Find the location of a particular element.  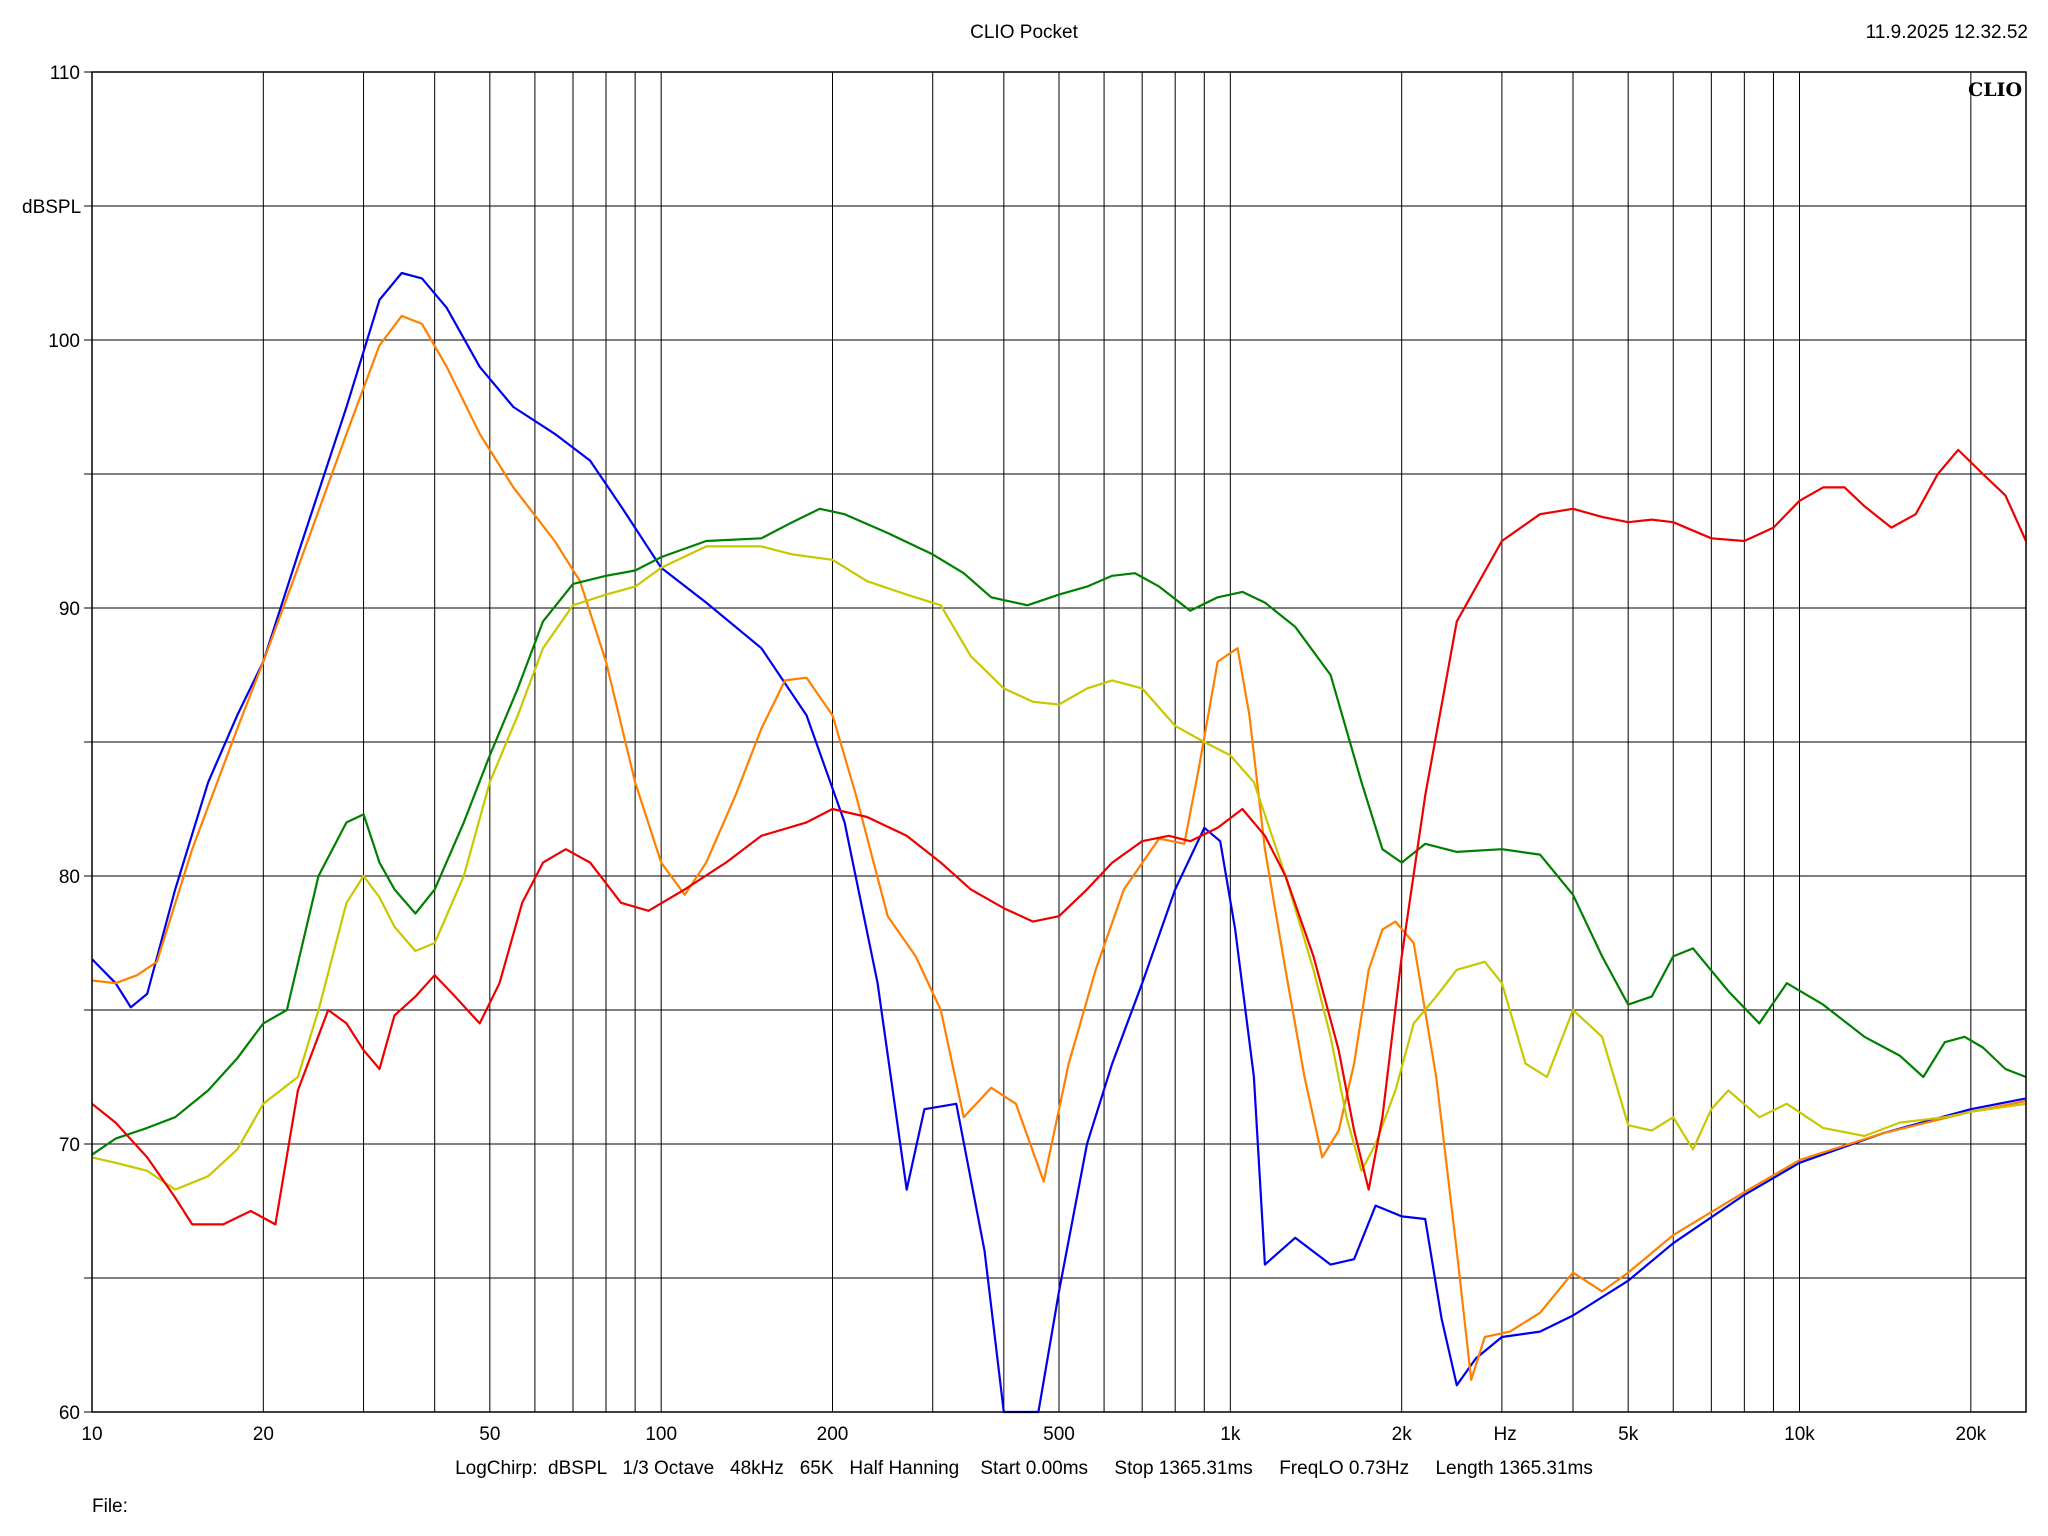

x-tick-label: 50 is located at coordinates (489, 1434).